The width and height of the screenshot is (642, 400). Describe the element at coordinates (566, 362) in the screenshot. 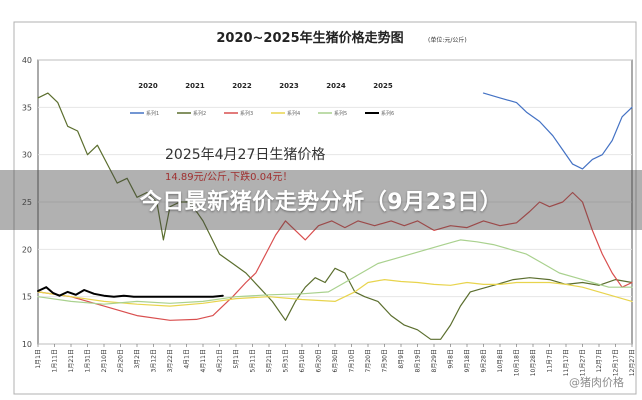

I see `x-tick-label: 11月17日` at that location.